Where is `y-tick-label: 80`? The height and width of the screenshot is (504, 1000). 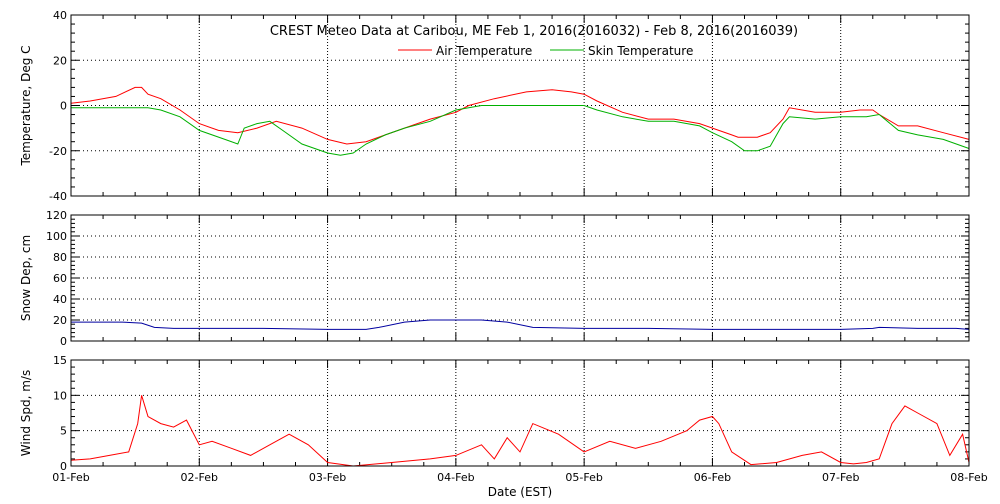
y-tick-label: 80 is located at coordinates (60, 257).